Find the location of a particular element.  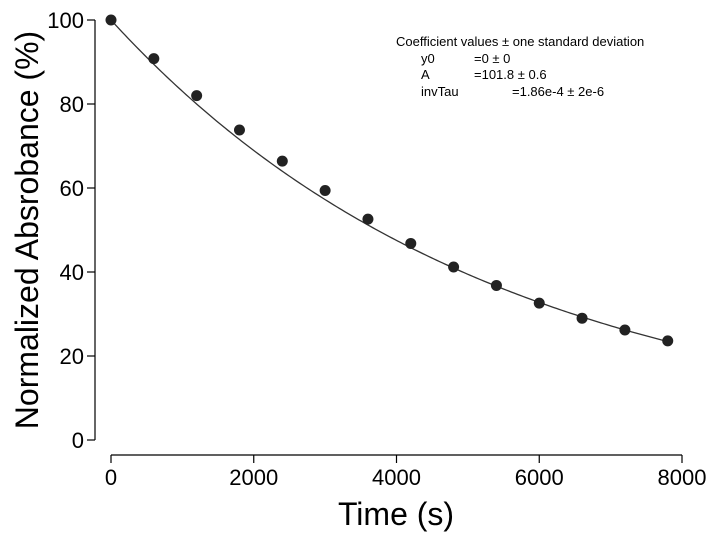

y-tick-label: 0 is located at coordinates (78, 440).